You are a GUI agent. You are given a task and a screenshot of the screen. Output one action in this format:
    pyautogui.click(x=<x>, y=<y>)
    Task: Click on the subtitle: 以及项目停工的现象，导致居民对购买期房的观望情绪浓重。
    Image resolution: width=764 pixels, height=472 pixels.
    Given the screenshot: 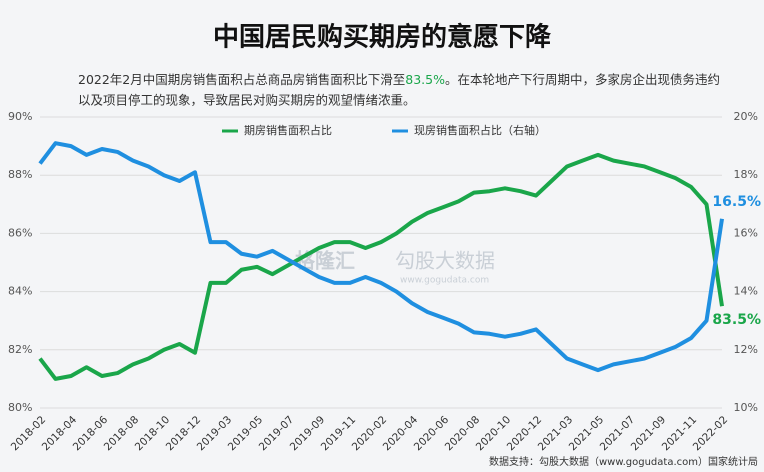 What is the action you would take?
    pyautogui.click(x=247, y=100)
    